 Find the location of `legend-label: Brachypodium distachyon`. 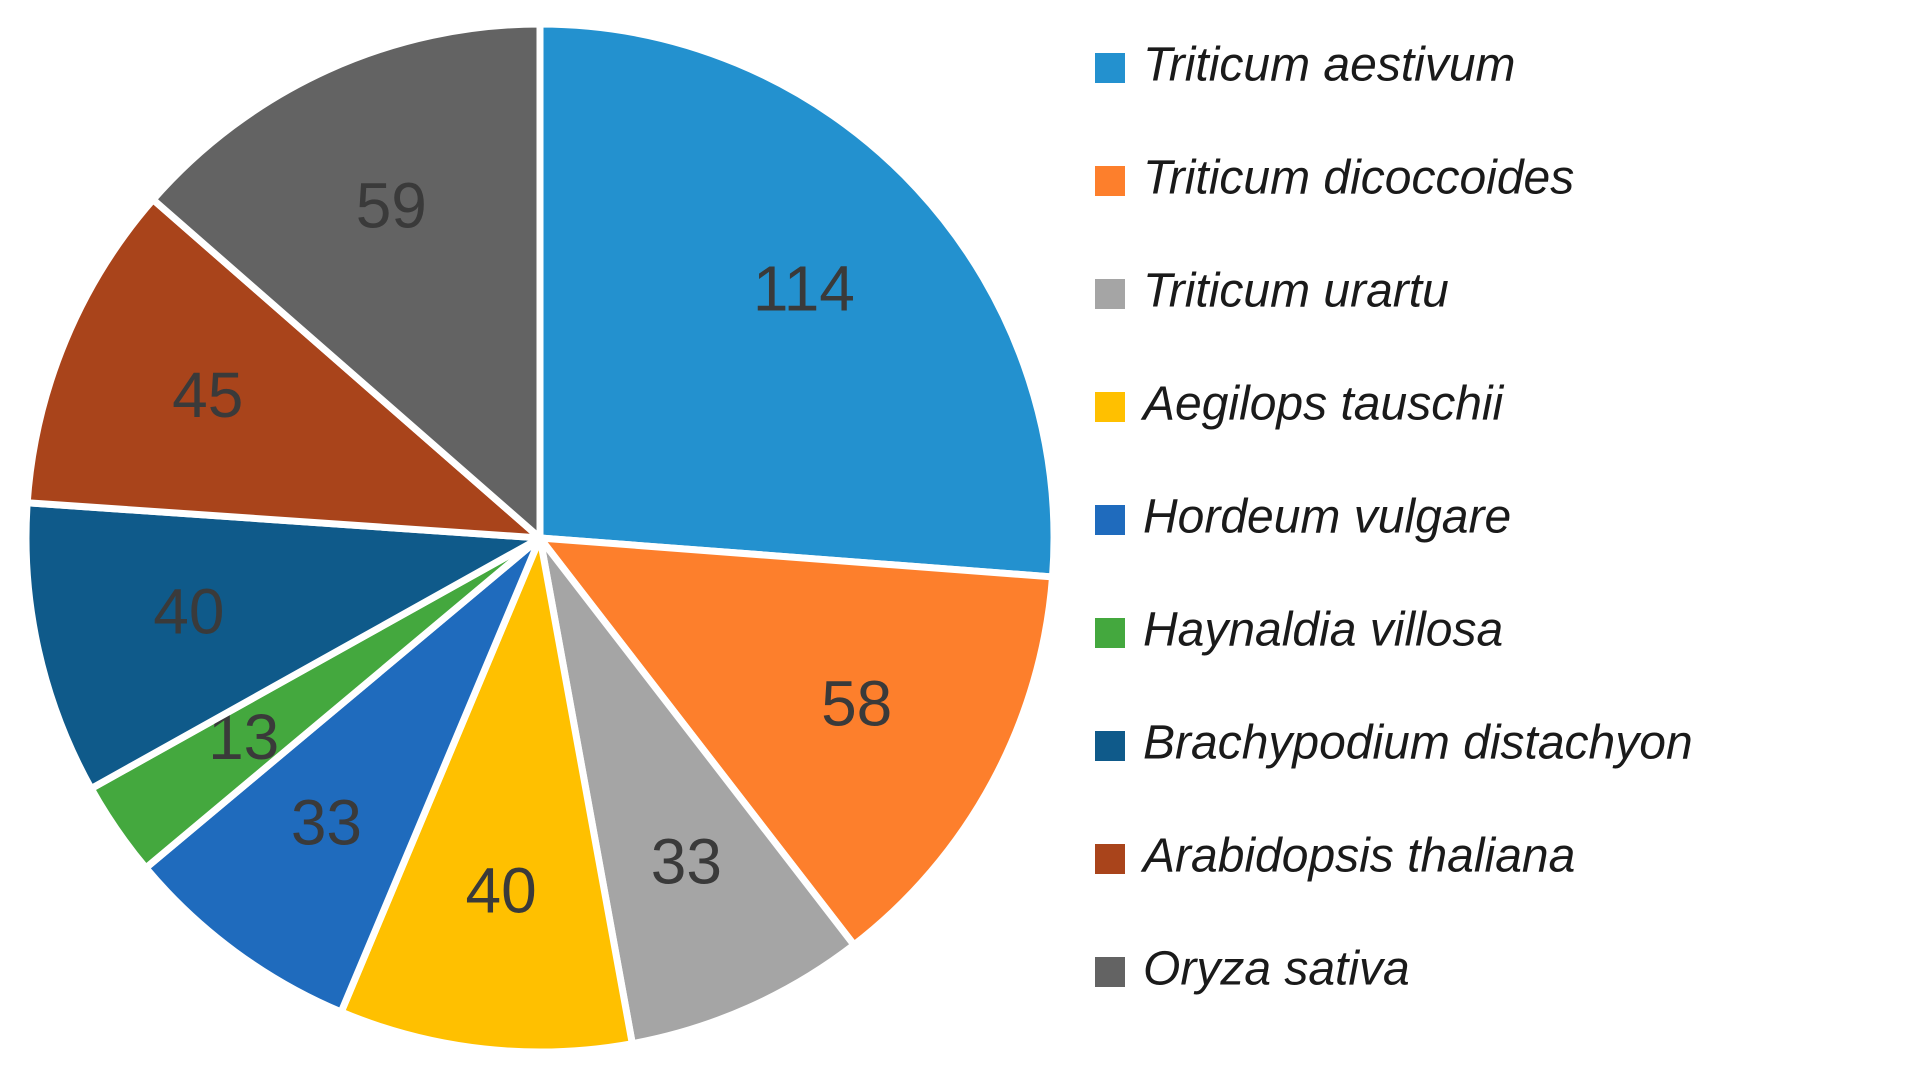

legend-label: Brachypodium distachyon is located at coordinates (1418, 743).